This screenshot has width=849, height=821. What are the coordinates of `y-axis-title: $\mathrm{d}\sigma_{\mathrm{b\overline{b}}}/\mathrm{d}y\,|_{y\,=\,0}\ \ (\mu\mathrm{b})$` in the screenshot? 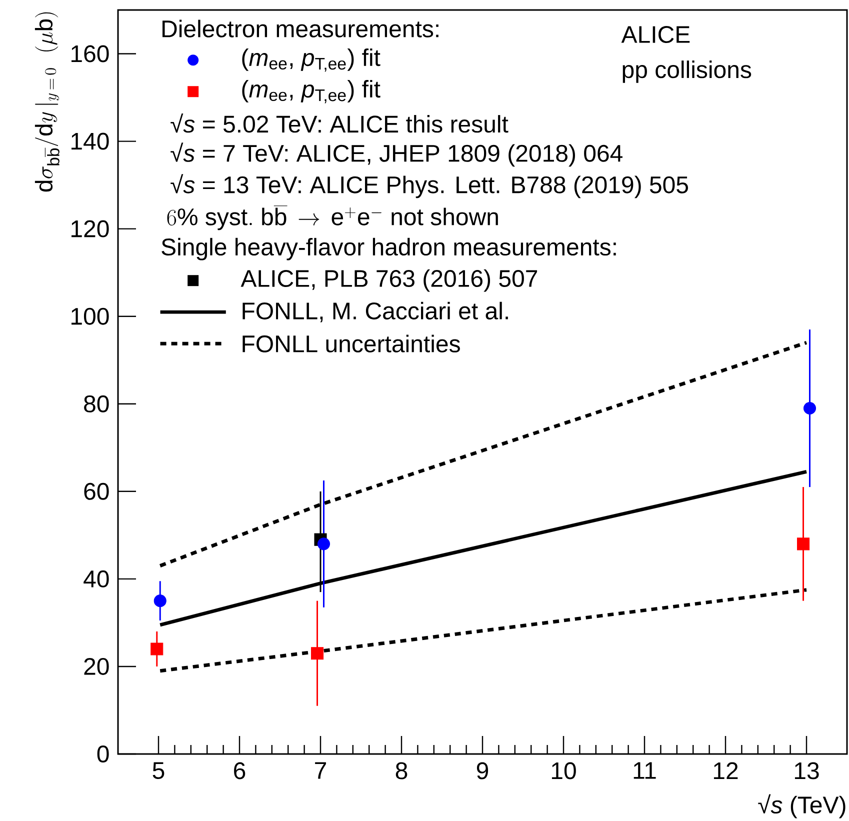 It's located at (47, 102).